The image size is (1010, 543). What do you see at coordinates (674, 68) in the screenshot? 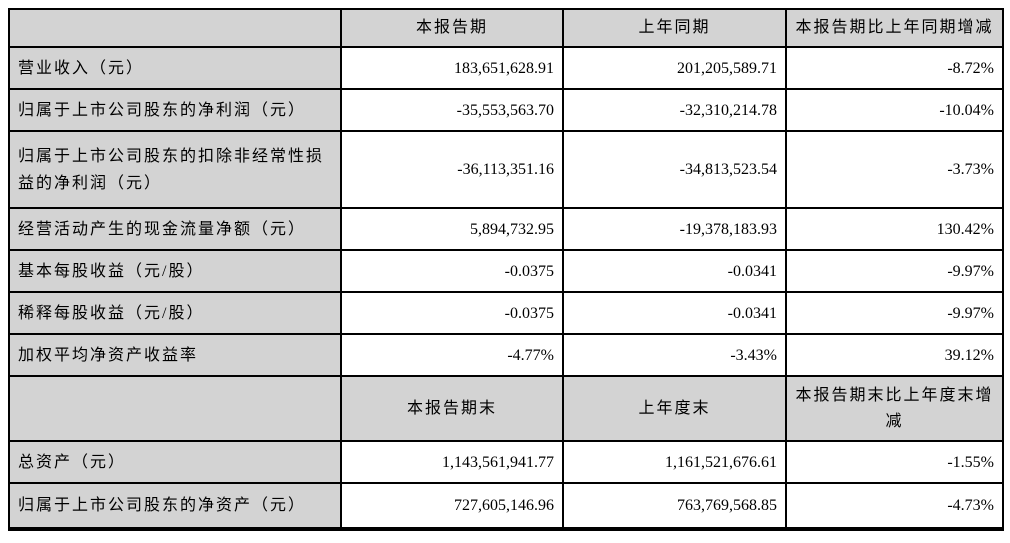
I see `prior-period-value-cell: 201,205,589.71` at bounding box center [674, 68].